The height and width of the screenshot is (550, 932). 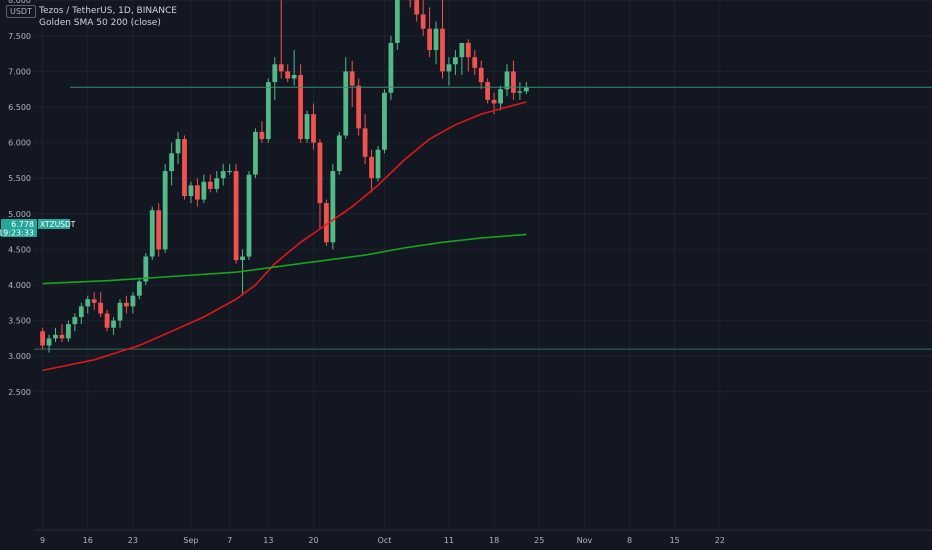 I want to click on sma-200-path, so click(x=284, y=259).